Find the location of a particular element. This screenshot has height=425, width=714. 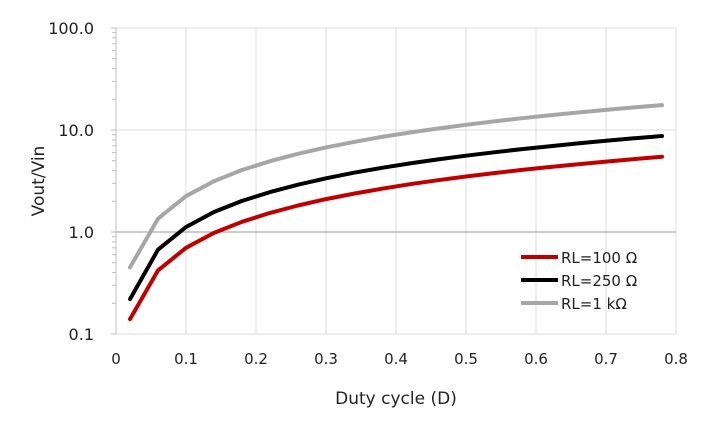

x-tick-label: 0.4 is located at coordinates (396, 359).